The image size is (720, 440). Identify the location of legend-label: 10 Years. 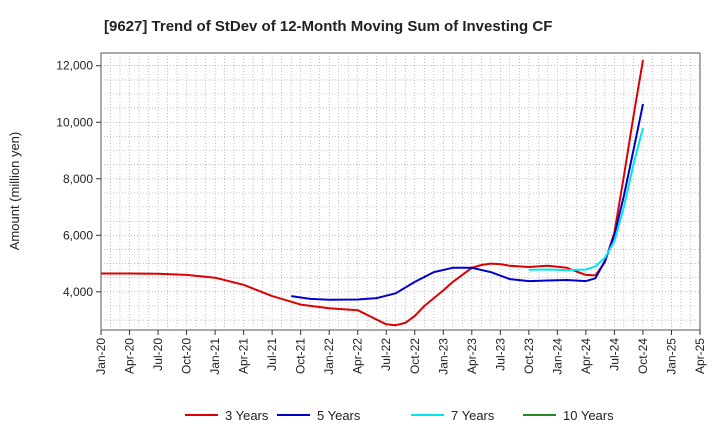
(588, 415).